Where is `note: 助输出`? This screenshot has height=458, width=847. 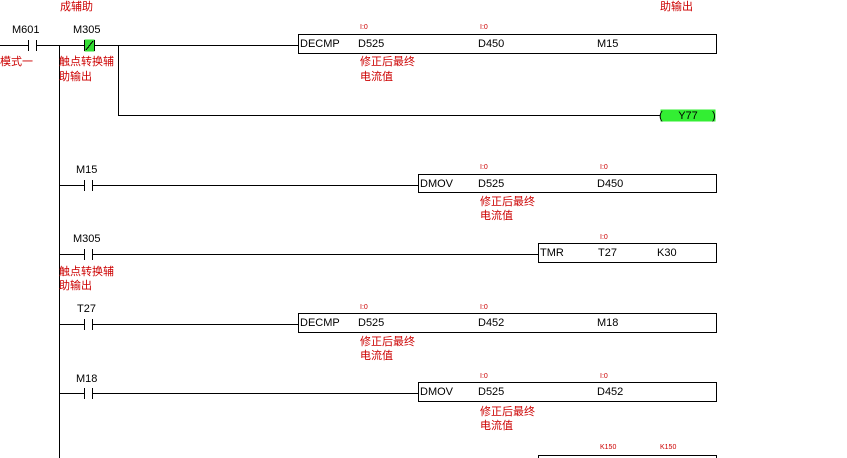 note: 助输出 is located at coordinates (676, 6).